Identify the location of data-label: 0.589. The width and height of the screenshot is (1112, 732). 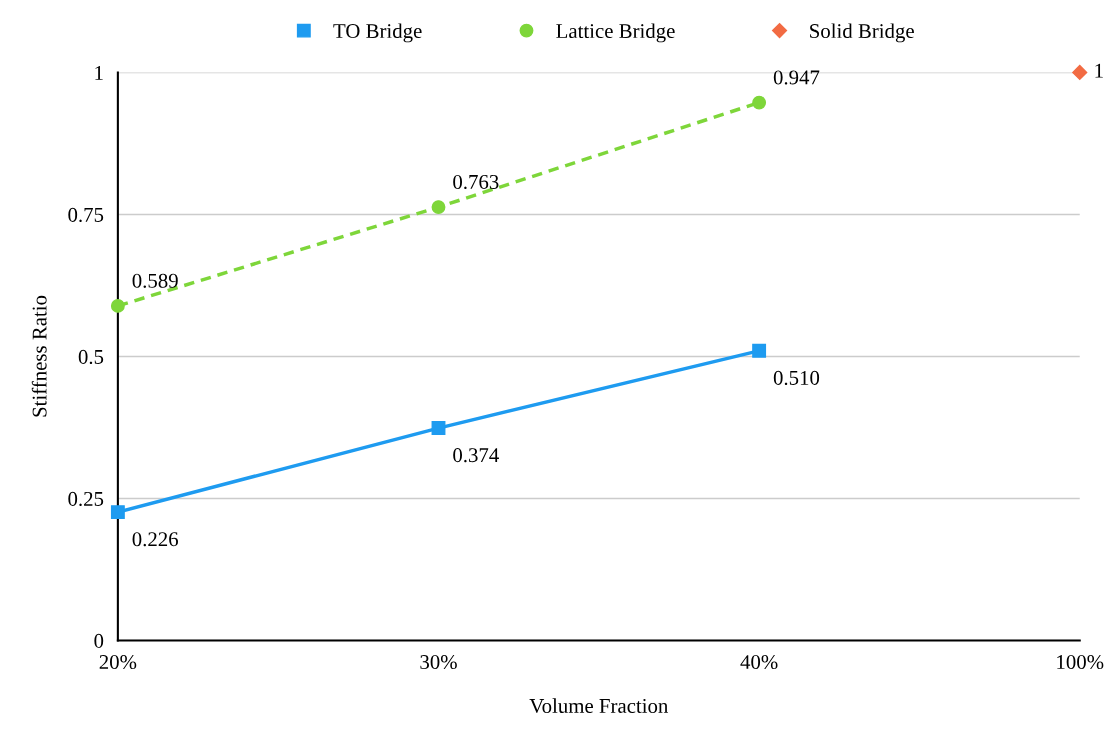
(155, 280).